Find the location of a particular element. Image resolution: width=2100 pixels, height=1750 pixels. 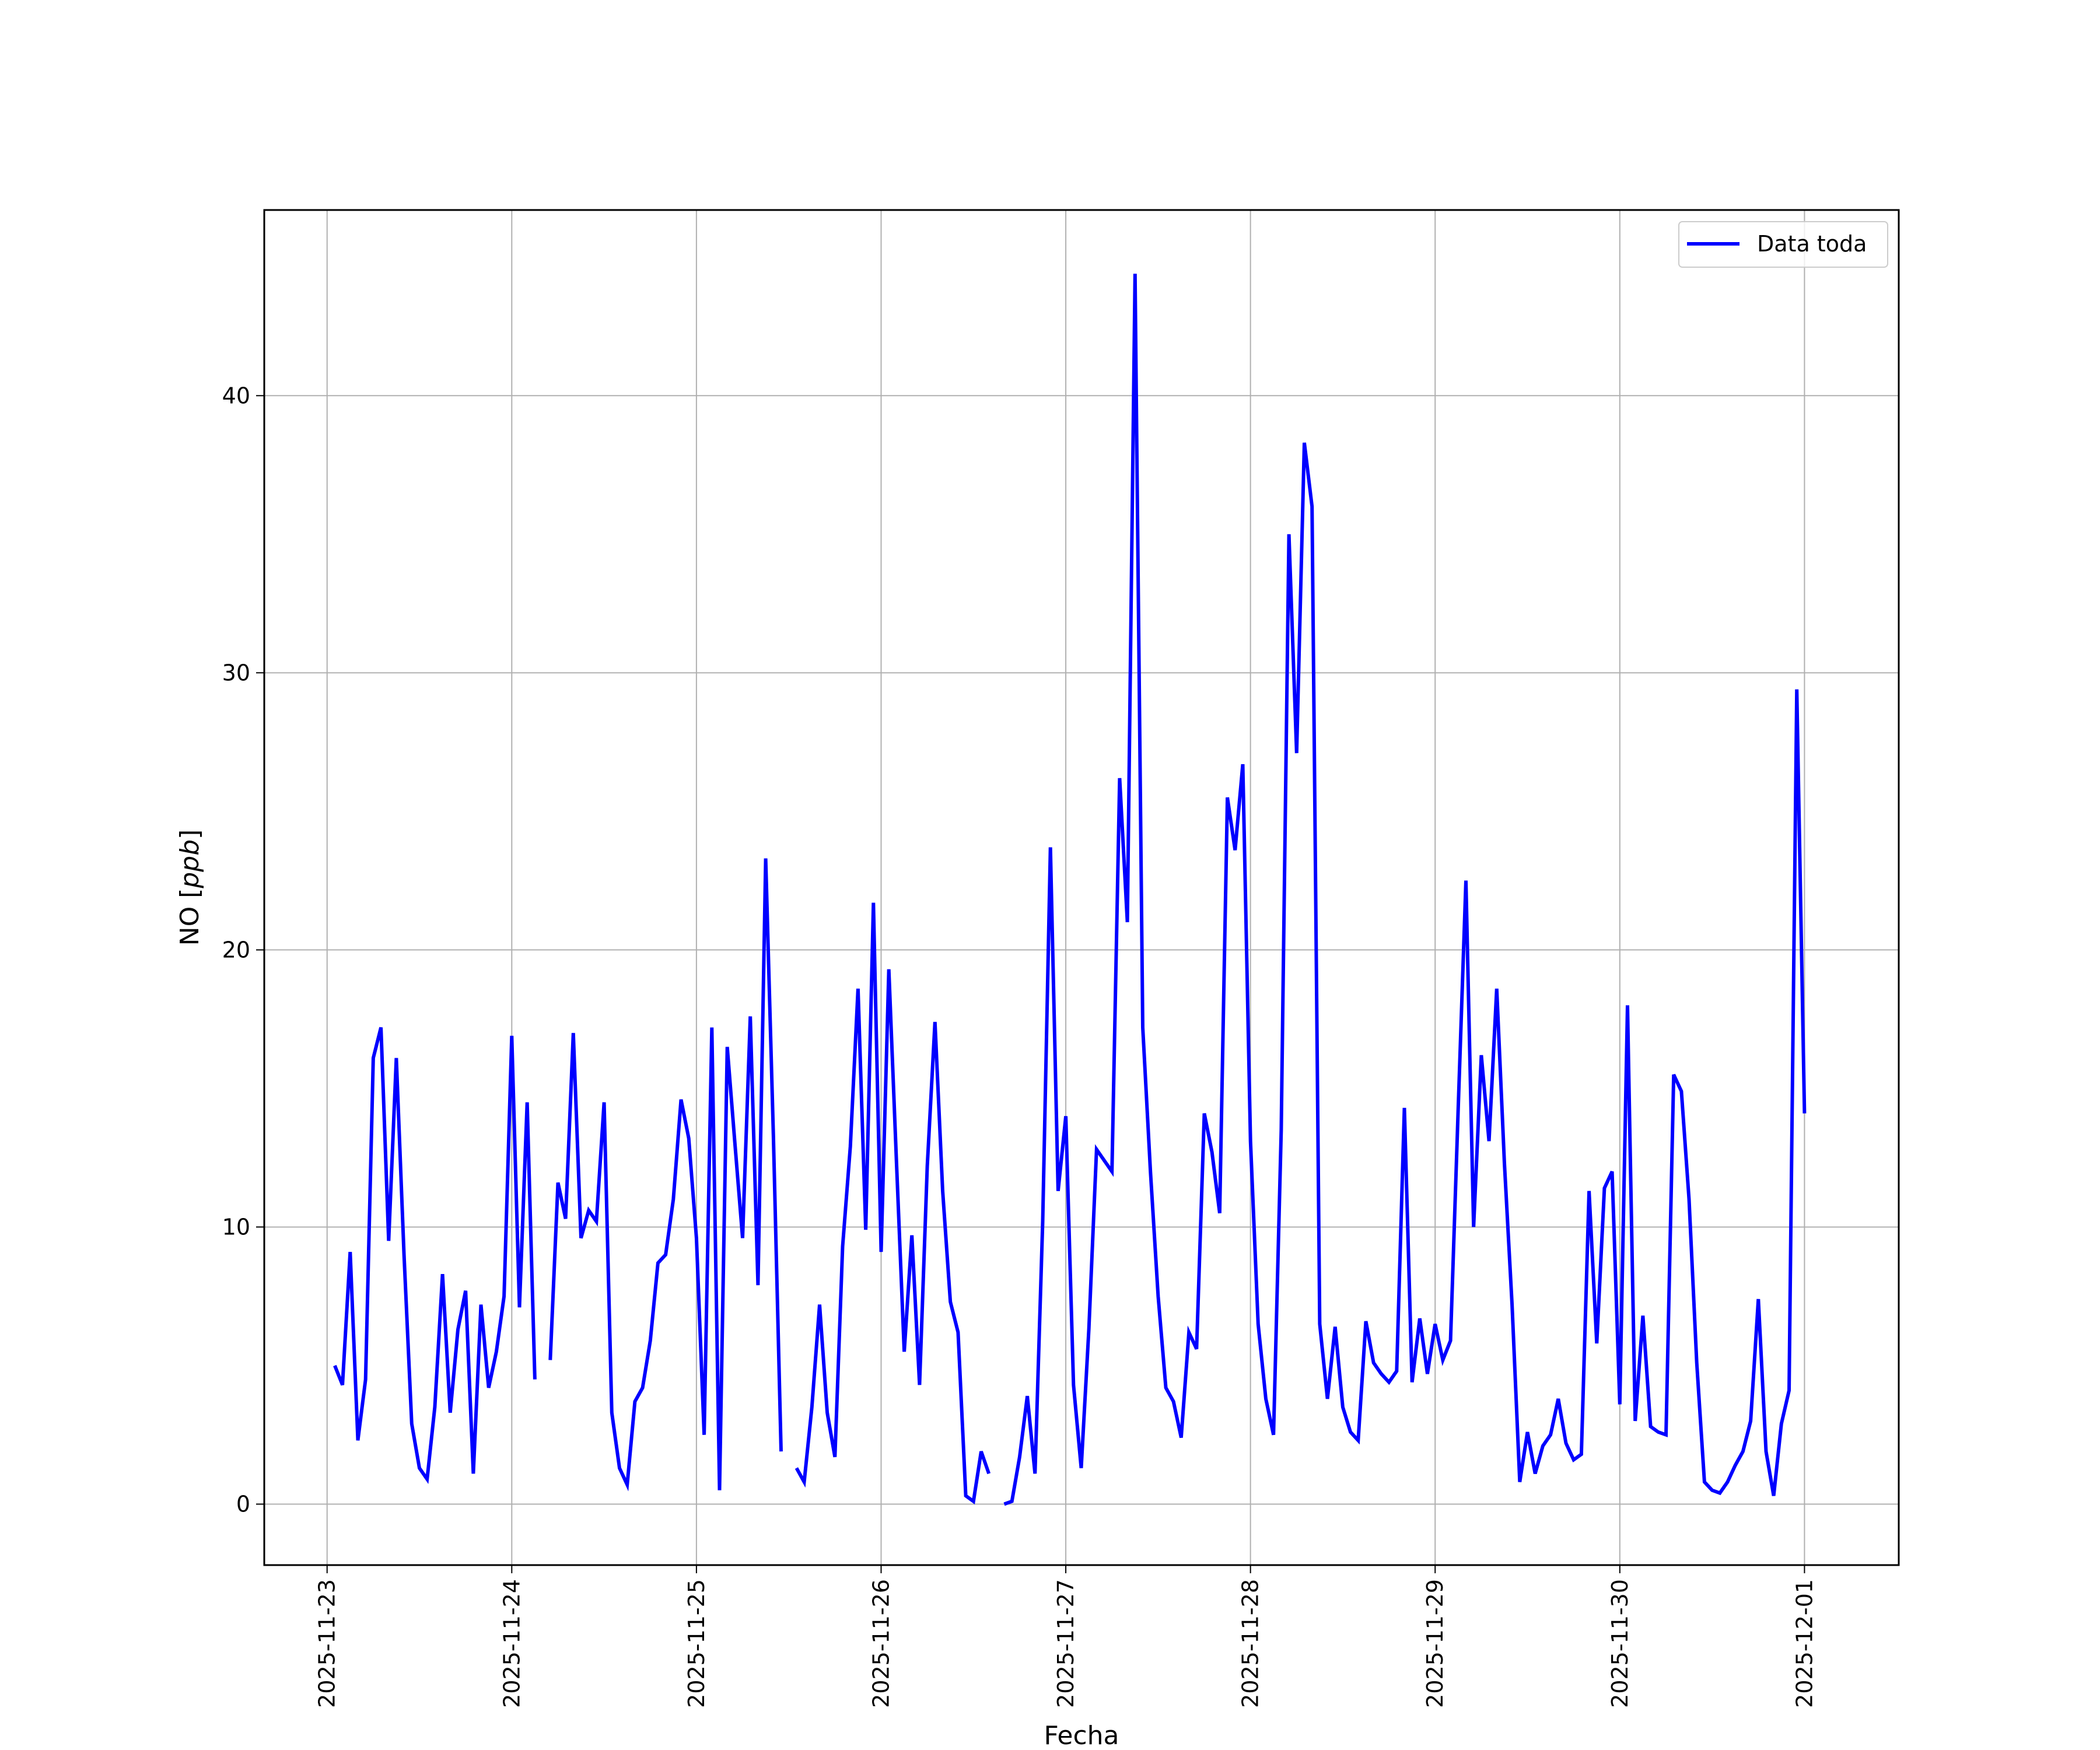

x-tick-label: 2025-11-27 is located at coordinates (1066, 1643).